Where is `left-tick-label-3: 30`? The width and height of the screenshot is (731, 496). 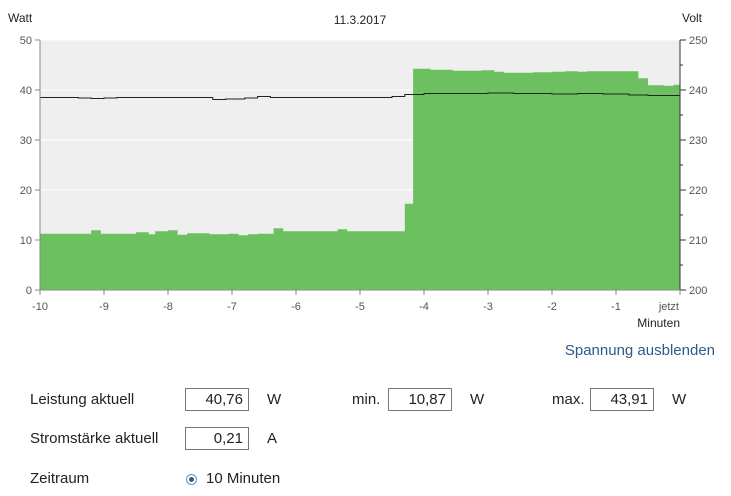
left-tick-label-3: 30 is located at coordinates (26, 141).